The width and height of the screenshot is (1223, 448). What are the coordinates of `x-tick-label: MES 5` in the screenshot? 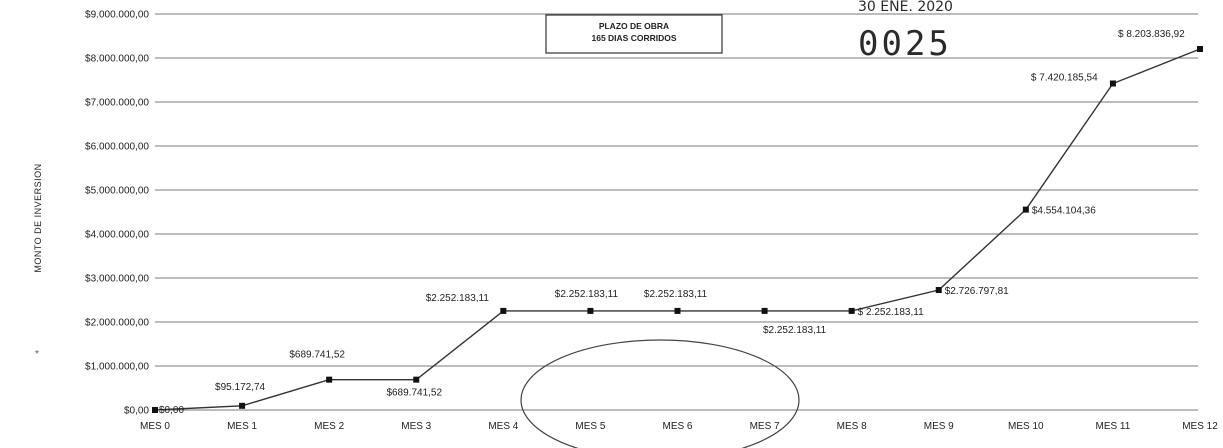 It's located at (590, 426).